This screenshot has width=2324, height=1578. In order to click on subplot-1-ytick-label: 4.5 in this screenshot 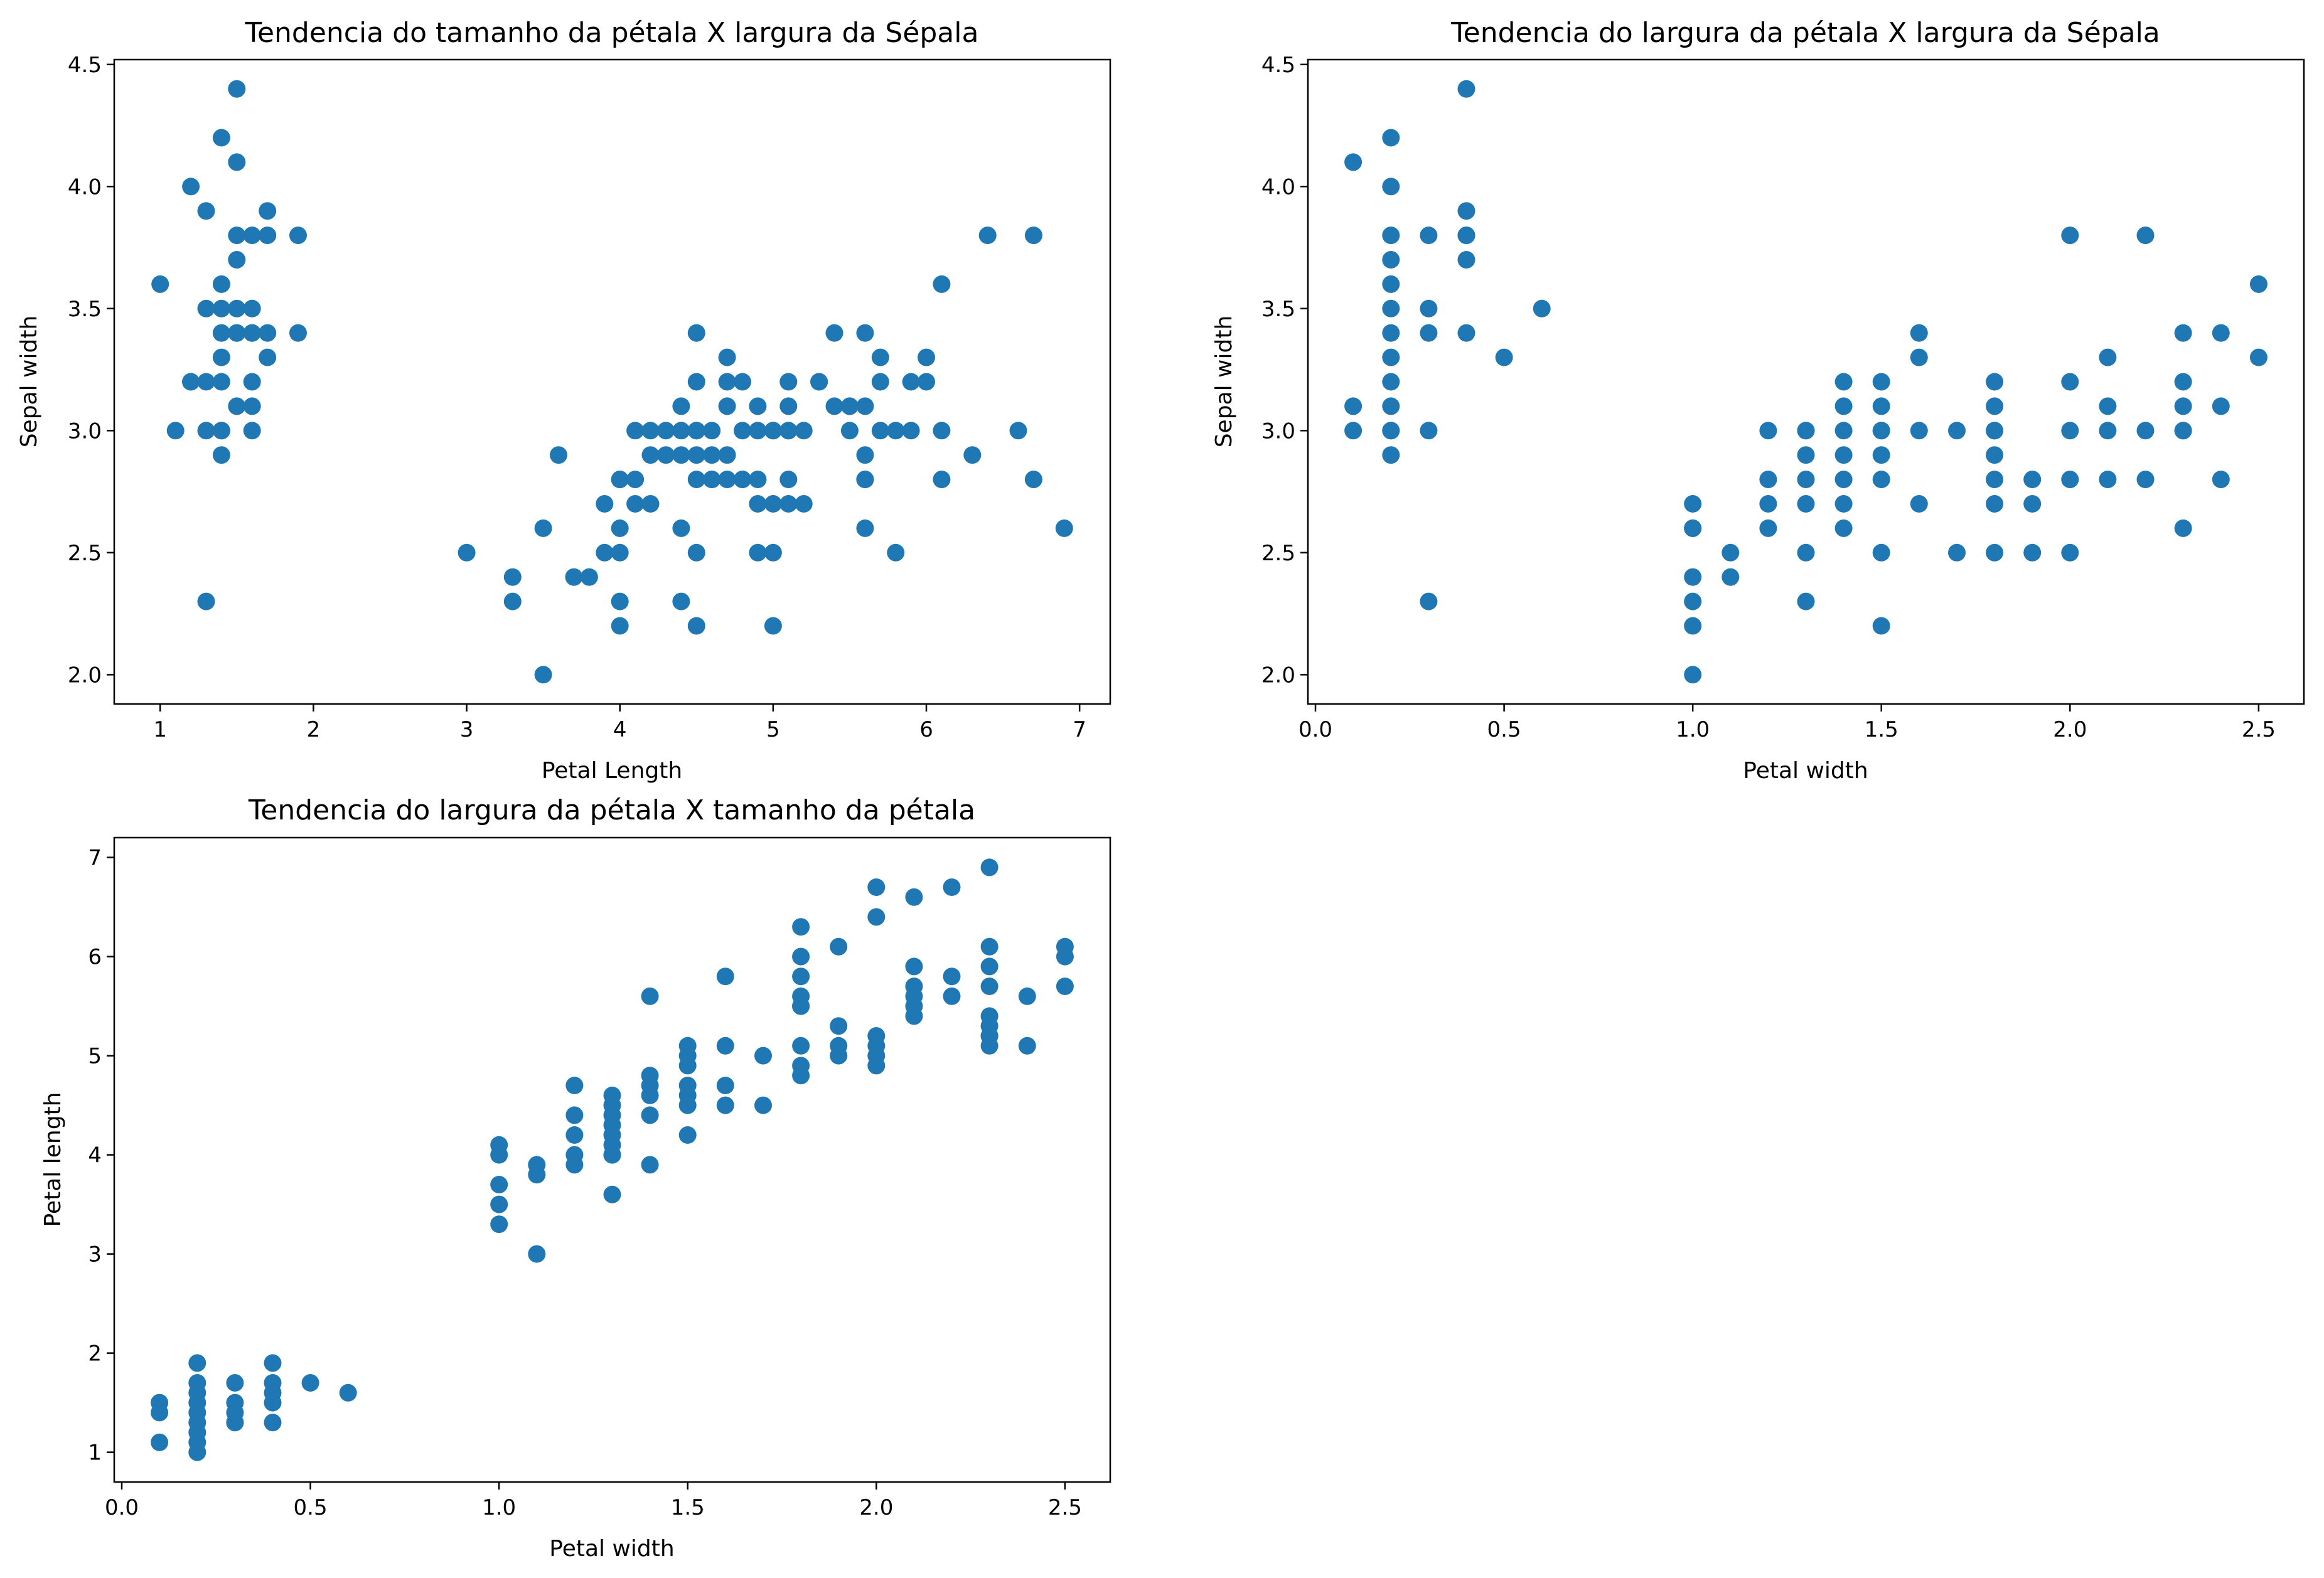, I will do `click(85, 65)`.